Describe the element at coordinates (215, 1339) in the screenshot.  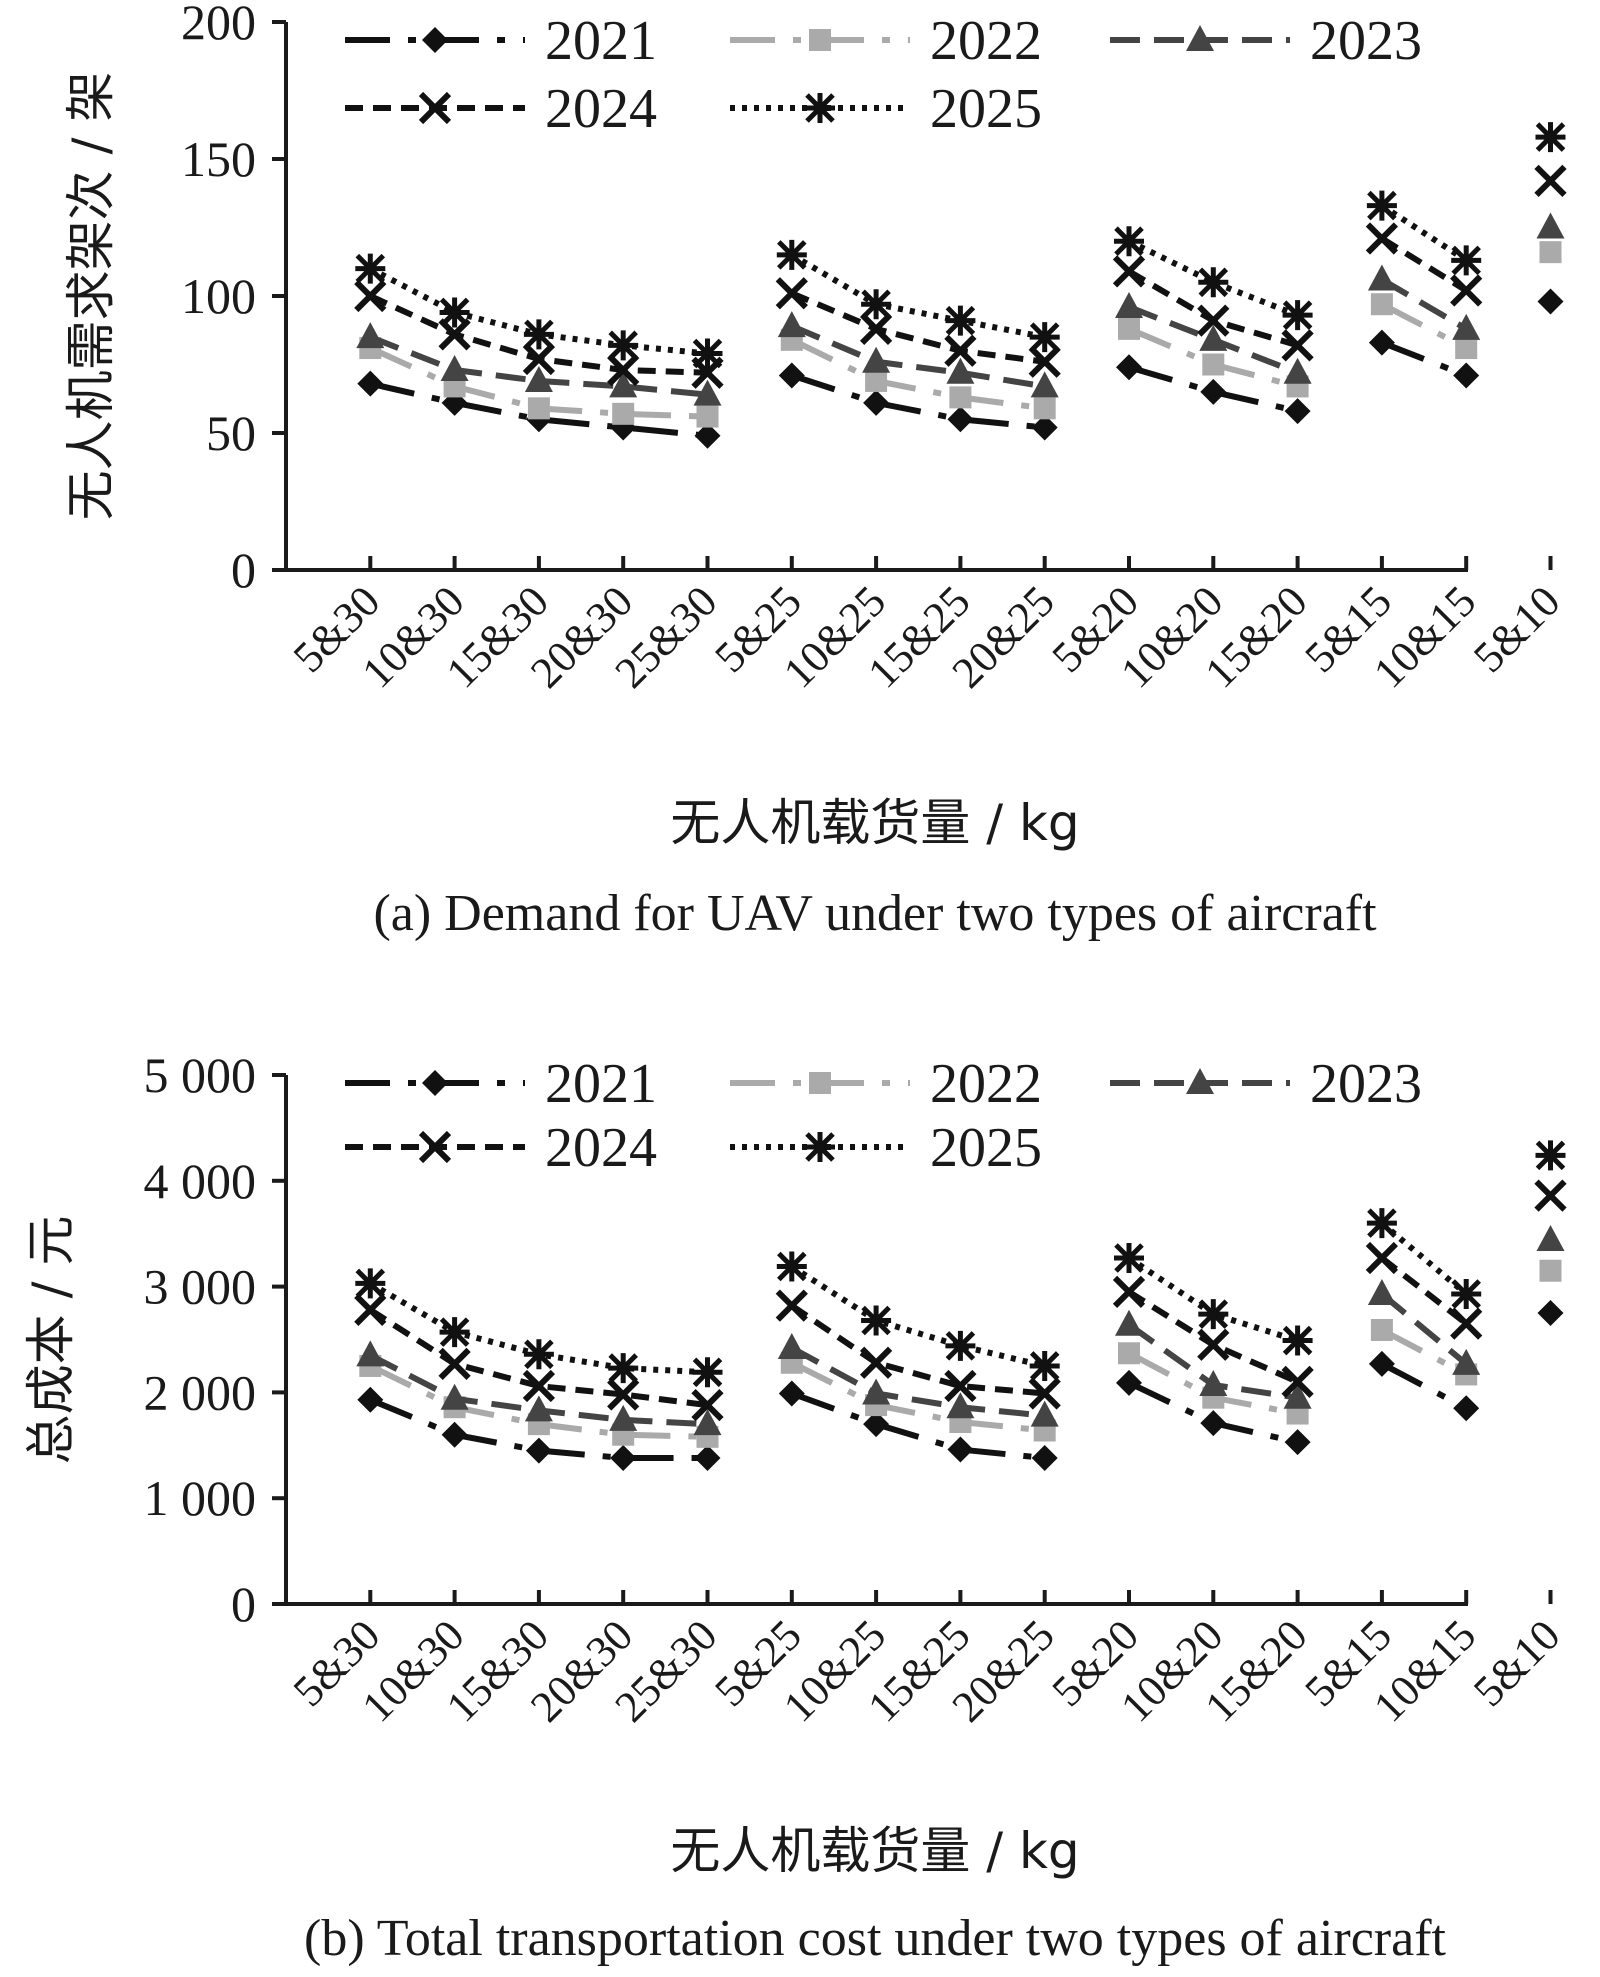
I see `y-ticks: 0 1 000 2 000 3 000 4 000 5 000` at that location.